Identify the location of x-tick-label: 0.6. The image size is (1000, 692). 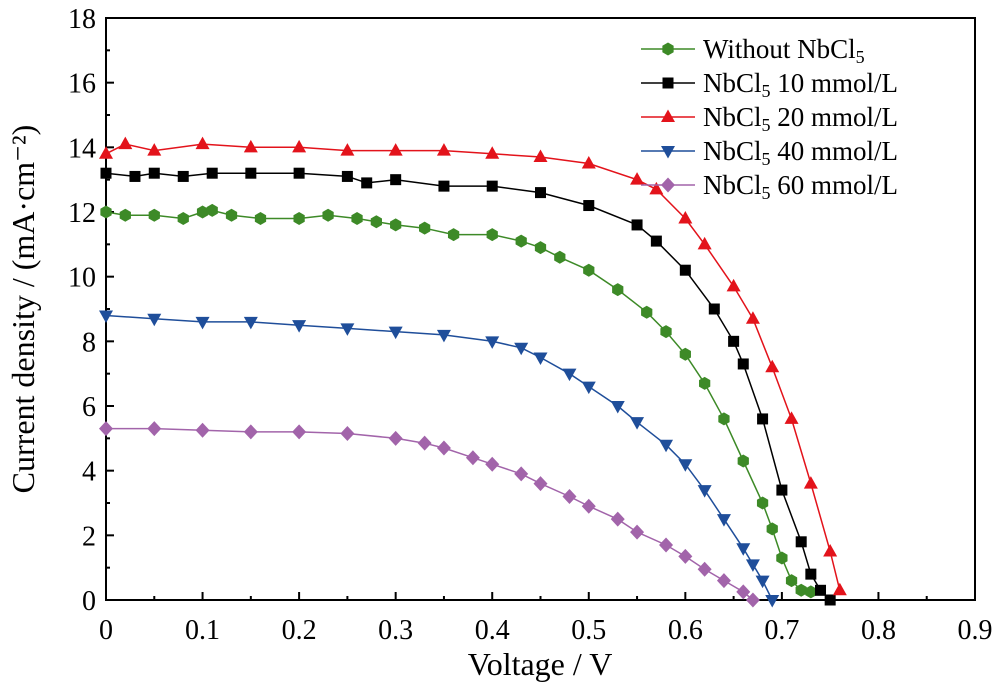
(685, 630).